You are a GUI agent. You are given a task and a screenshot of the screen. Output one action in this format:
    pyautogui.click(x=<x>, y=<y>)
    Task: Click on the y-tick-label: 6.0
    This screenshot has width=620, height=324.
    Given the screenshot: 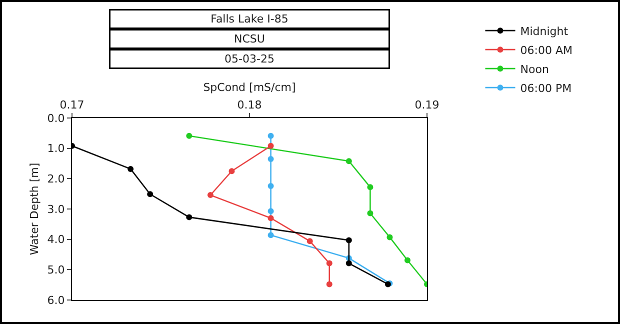 What is the action you would take?
    pyautogui.click(x=56, y=300)
    